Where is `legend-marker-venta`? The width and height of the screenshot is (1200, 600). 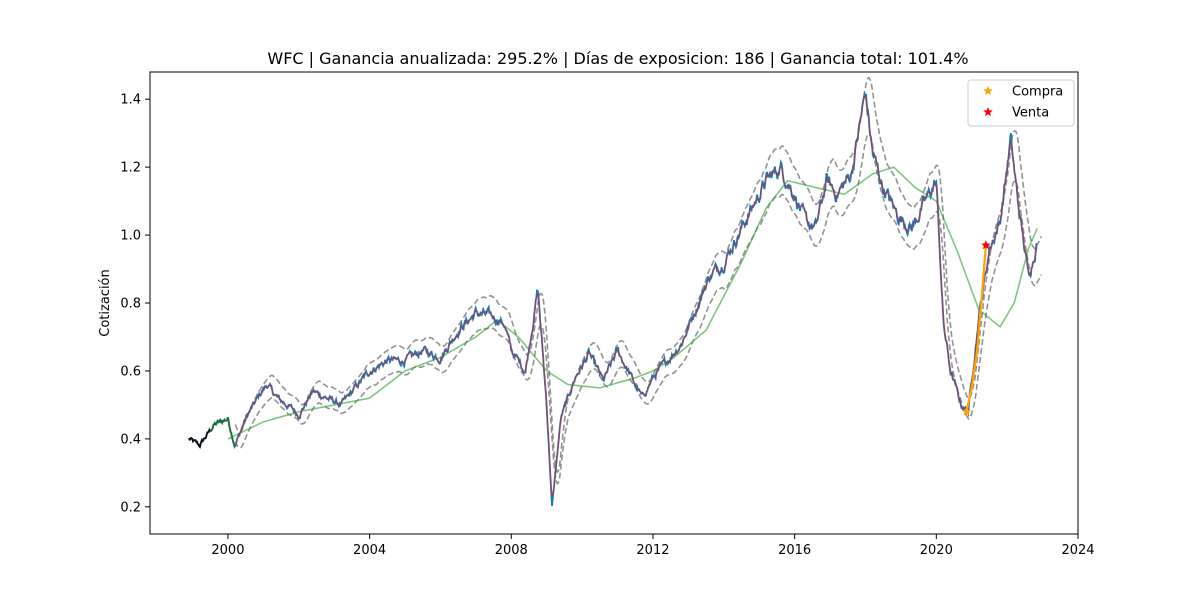 legend-marker-venta is located at coordinates (988, 111).